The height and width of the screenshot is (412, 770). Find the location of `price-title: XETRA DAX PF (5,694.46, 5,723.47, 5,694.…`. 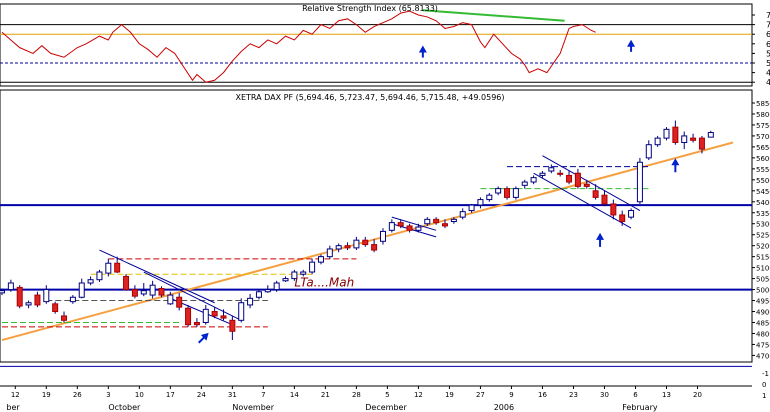

price-title: XETRA DAX PF (5,694.46, 5,723.47, 5,694.… is located at coordinates (369, 97).